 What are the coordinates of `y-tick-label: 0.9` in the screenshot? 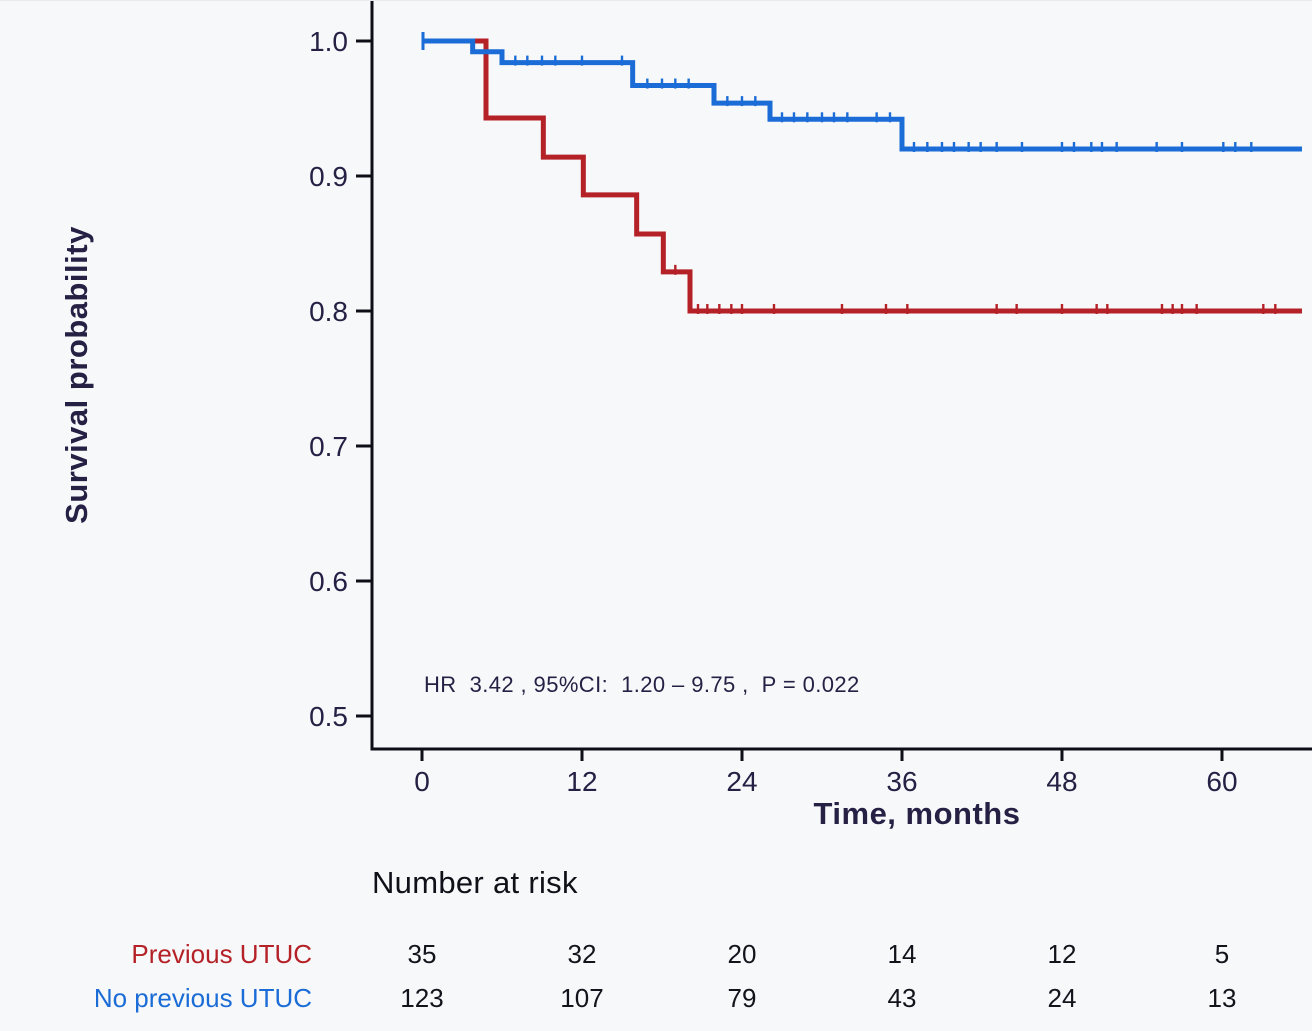 It's located at (328, 176).